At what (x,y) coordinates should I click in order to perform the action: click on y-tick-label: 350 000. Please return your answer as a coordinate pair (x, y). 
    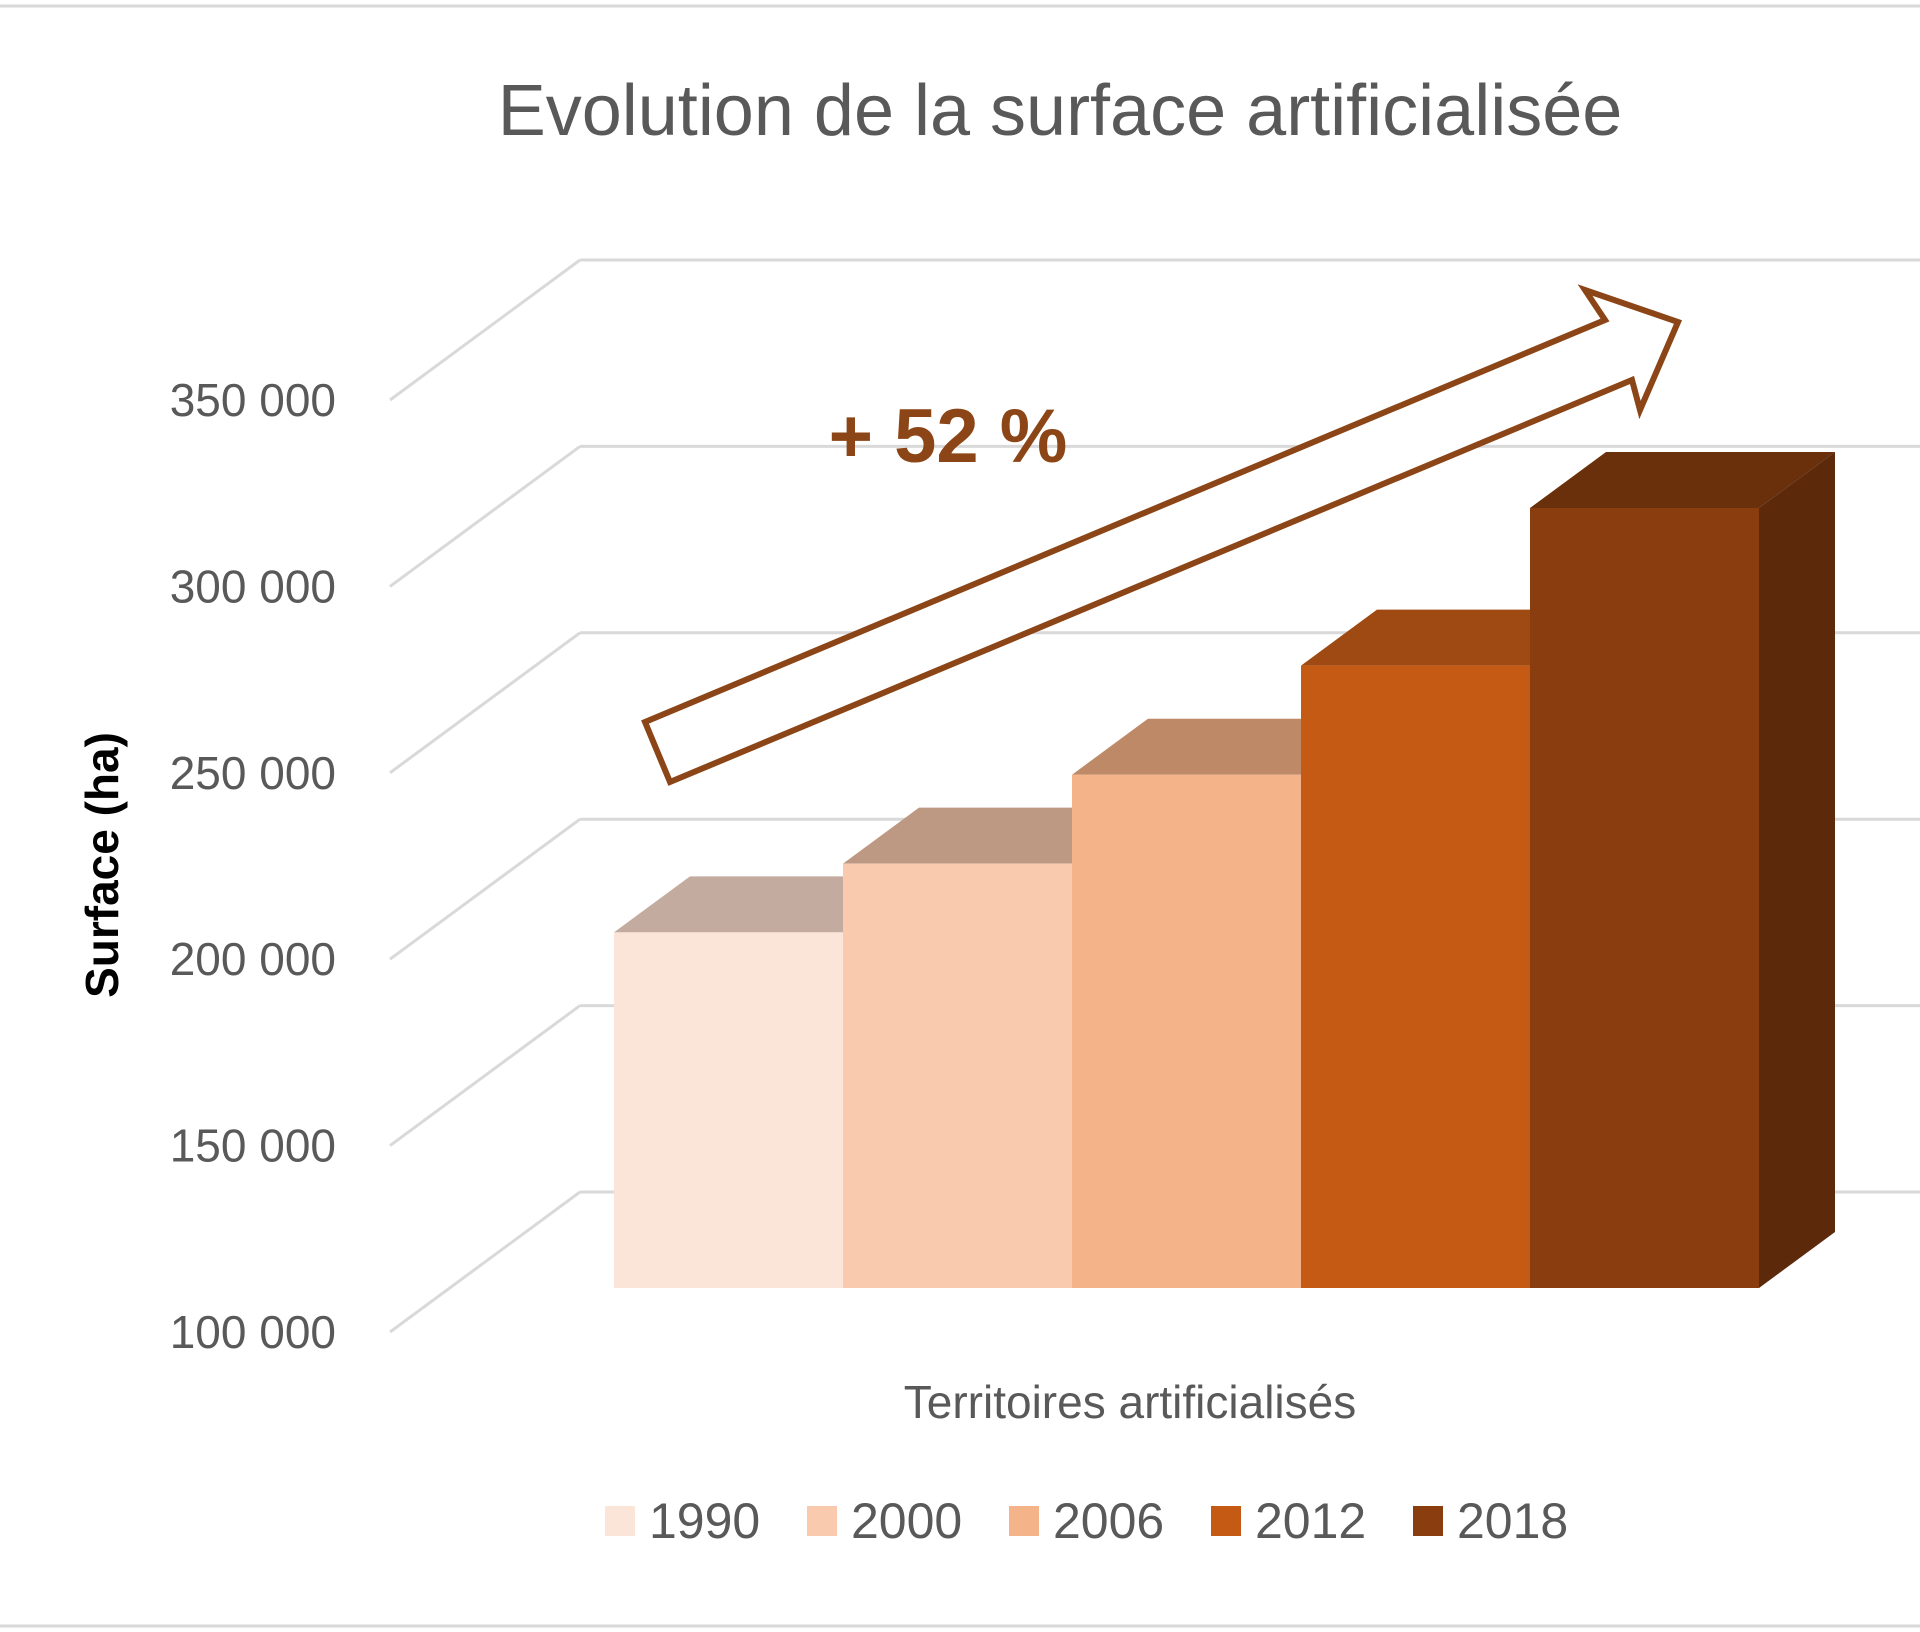
    Looking at the image, I should click on (253, 400).